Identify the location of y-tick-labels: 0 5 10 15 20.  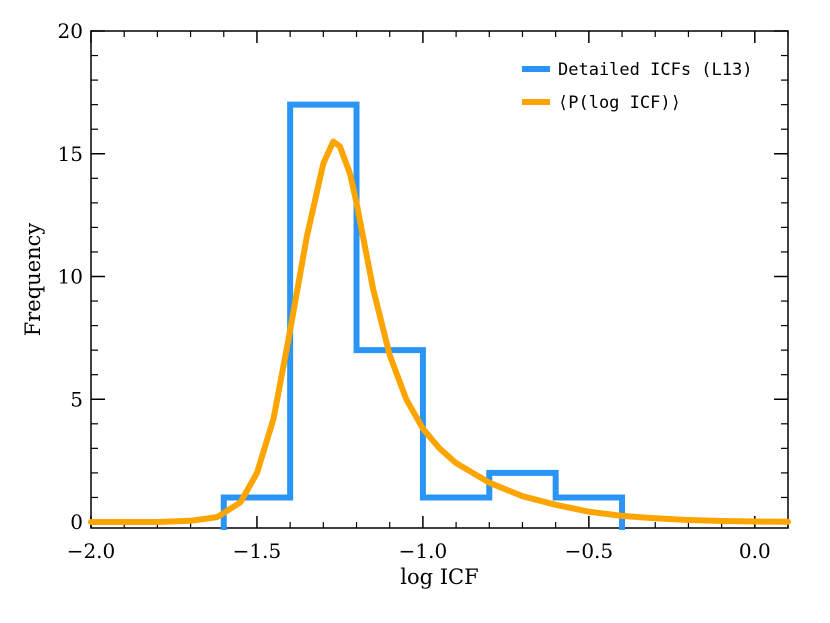
(70, 276).